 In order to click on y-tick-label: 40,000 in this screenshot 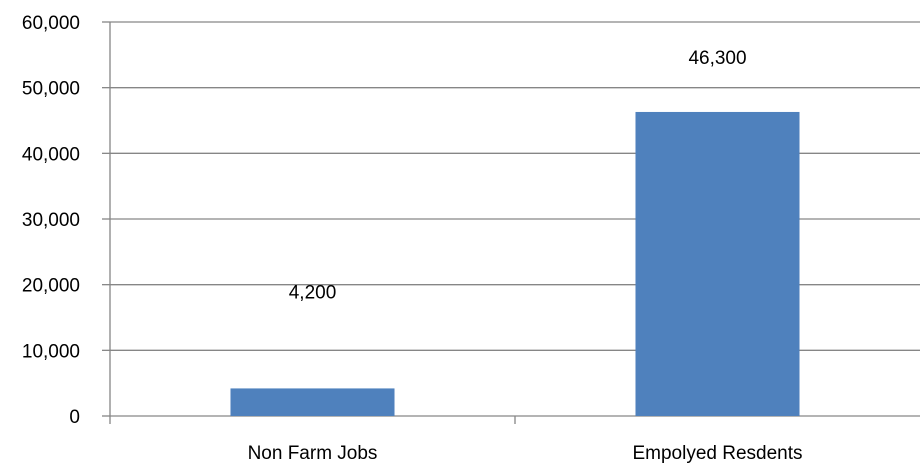, I will do `click(51, 154)`.